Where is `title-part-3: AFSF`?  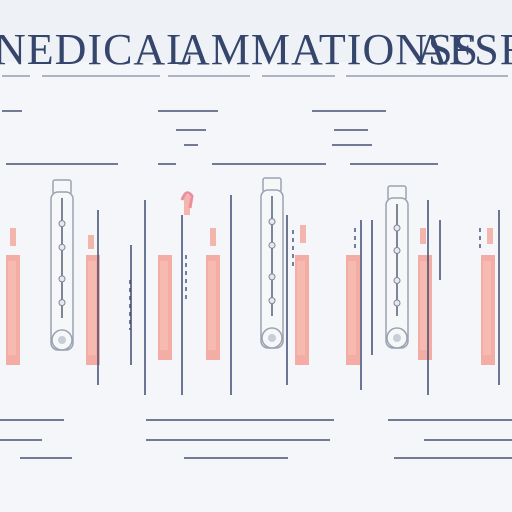 title-part-3: AFSF is located at coordinates (464, 49).